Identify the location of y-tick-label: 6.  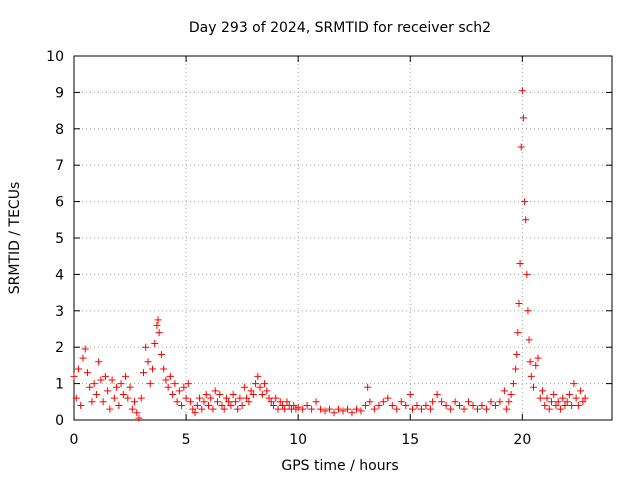
(59, 203).